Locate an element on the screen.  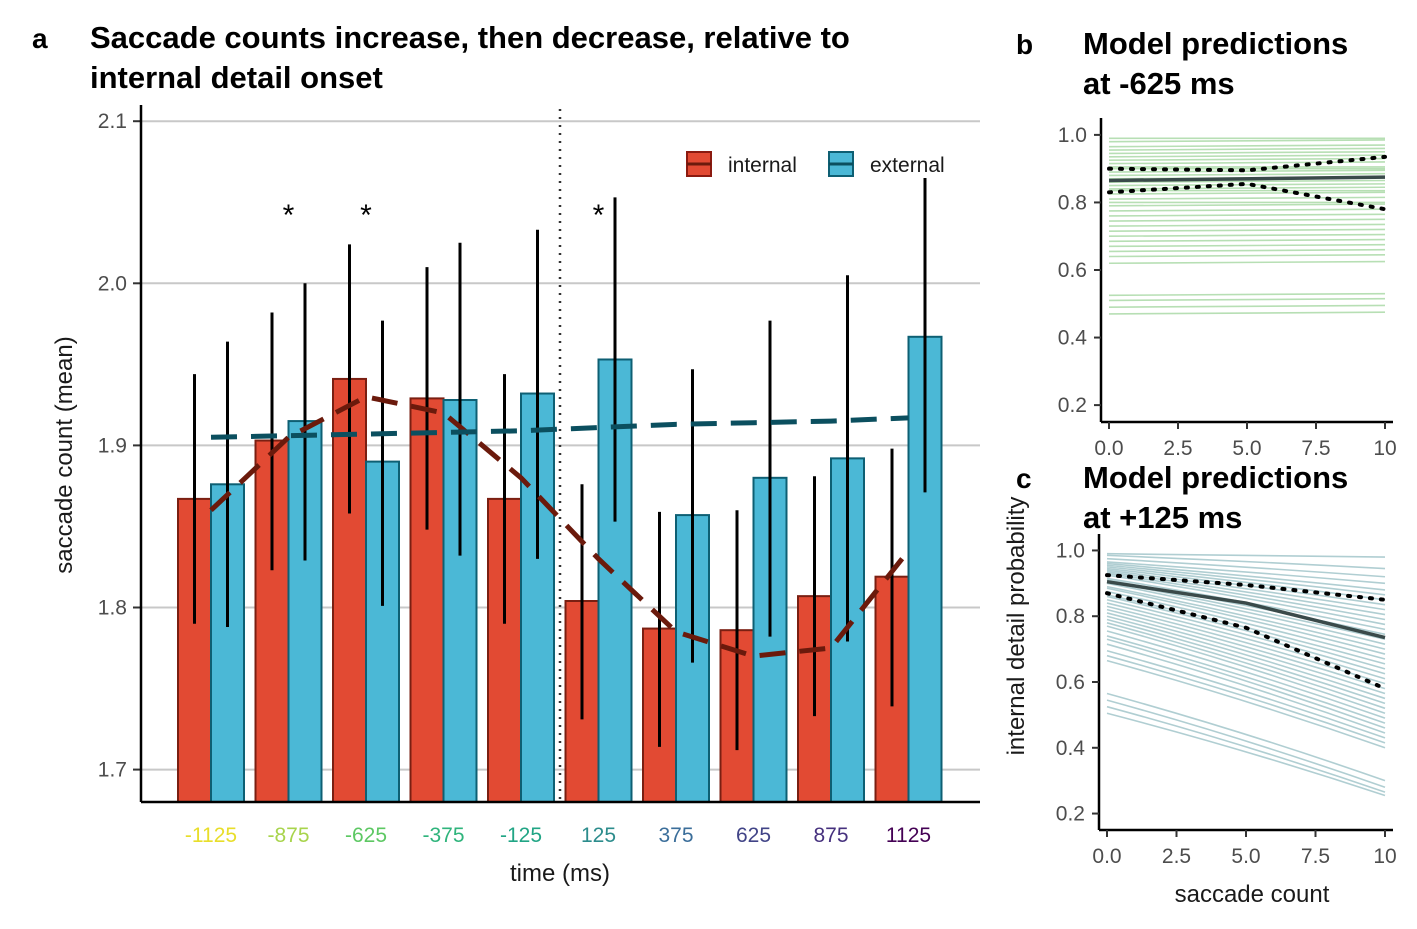
panel-a-trend-lines is located at coordinates (560, 526).